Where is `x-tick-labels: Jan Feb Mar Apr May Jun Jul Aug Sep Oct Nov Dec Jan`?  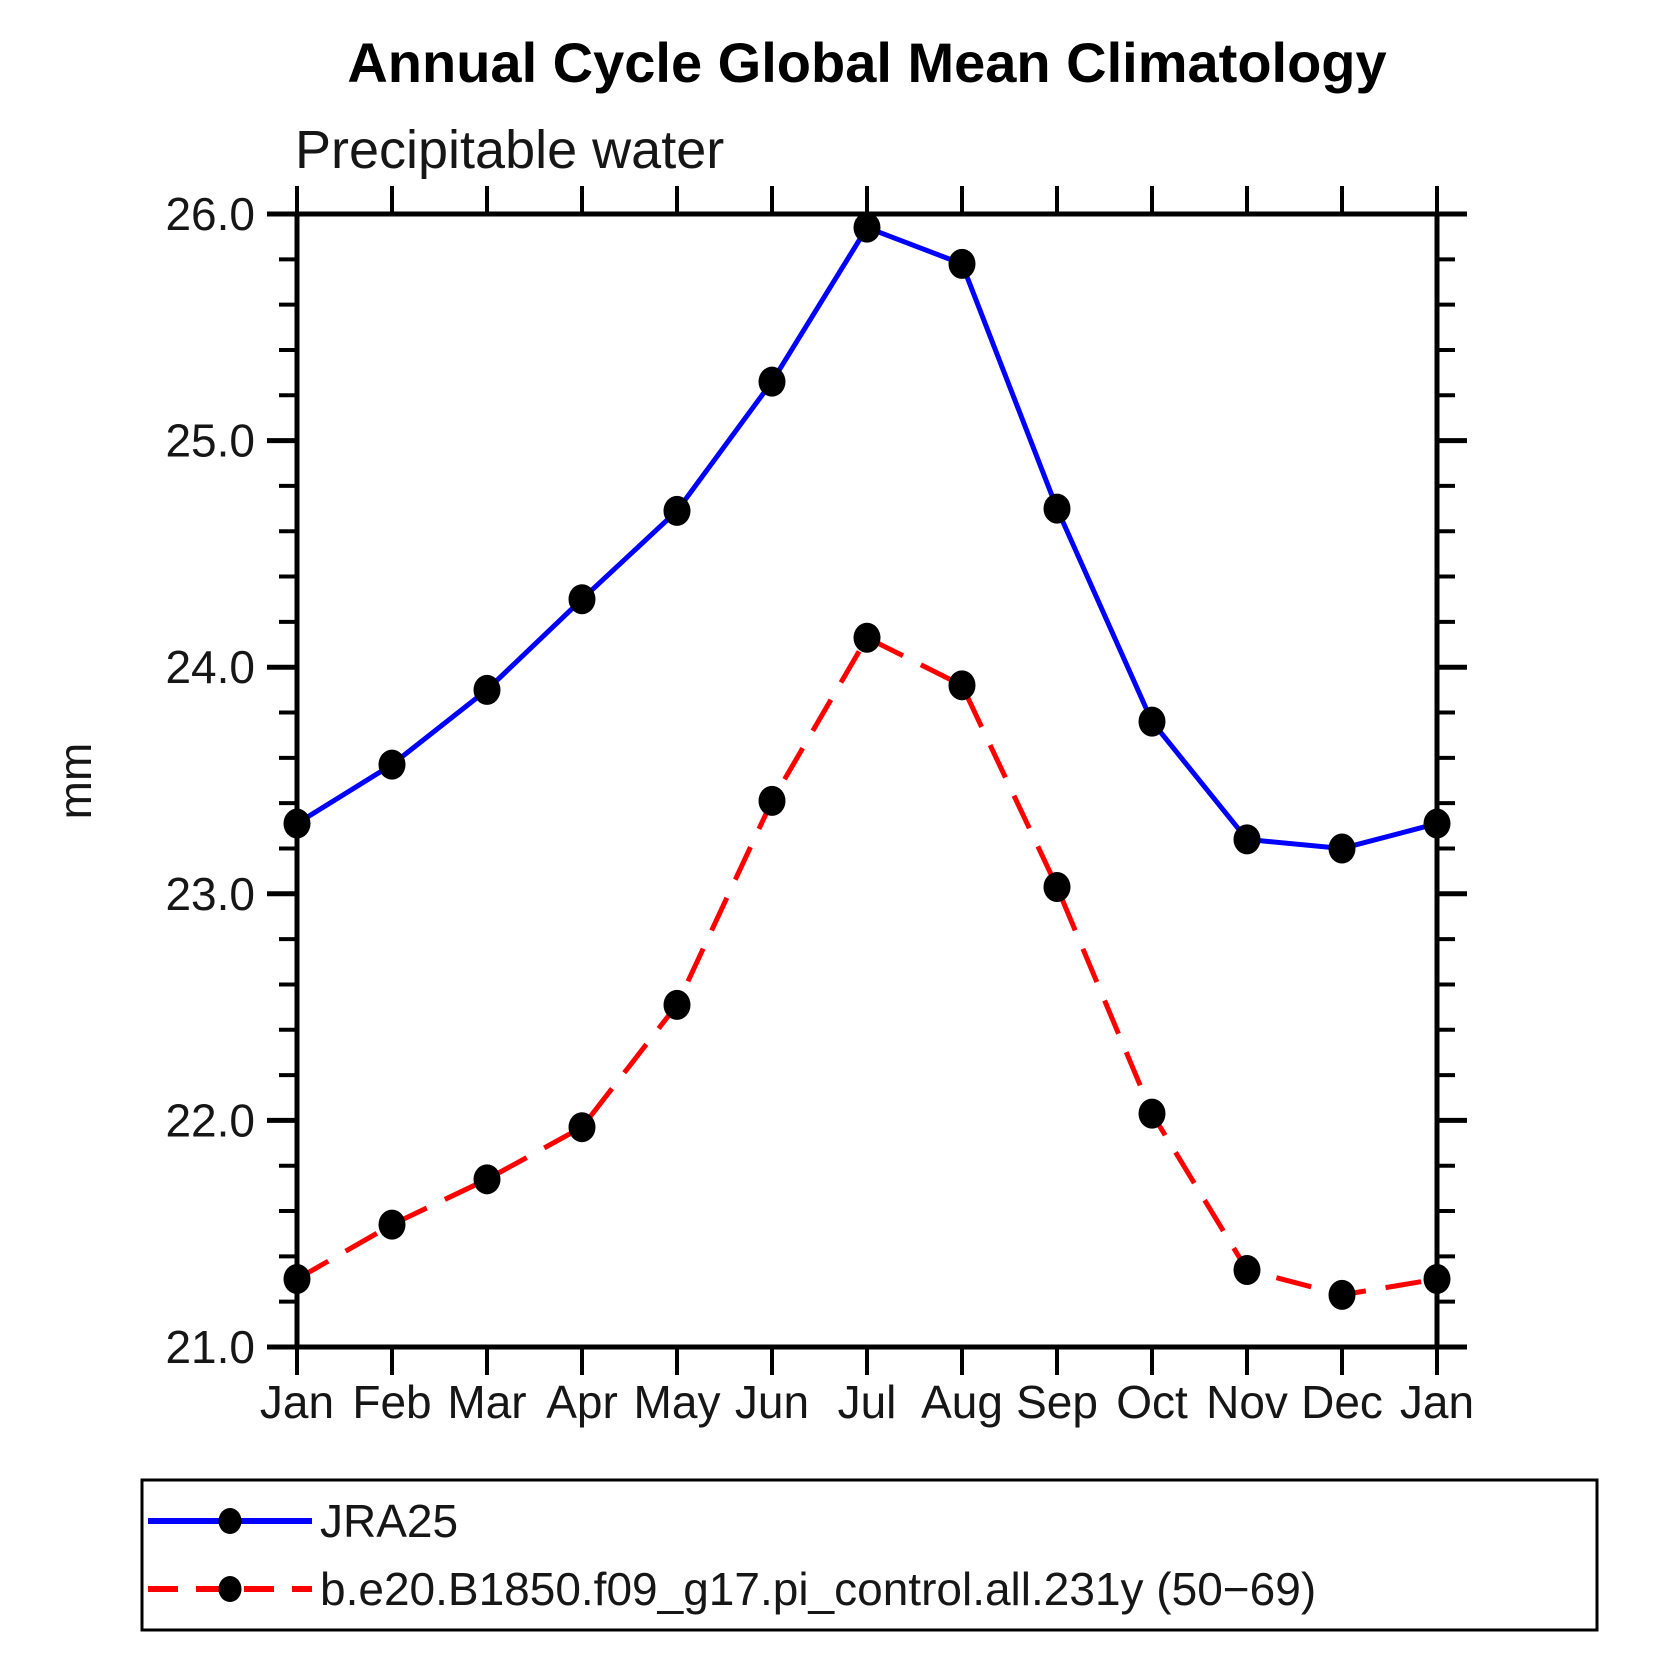
x-tick-labels: Jan Feb Mar Apr May Jun Jul Aug Sep Oct Nov Dec Jan is located at coordinates (867, 1402).